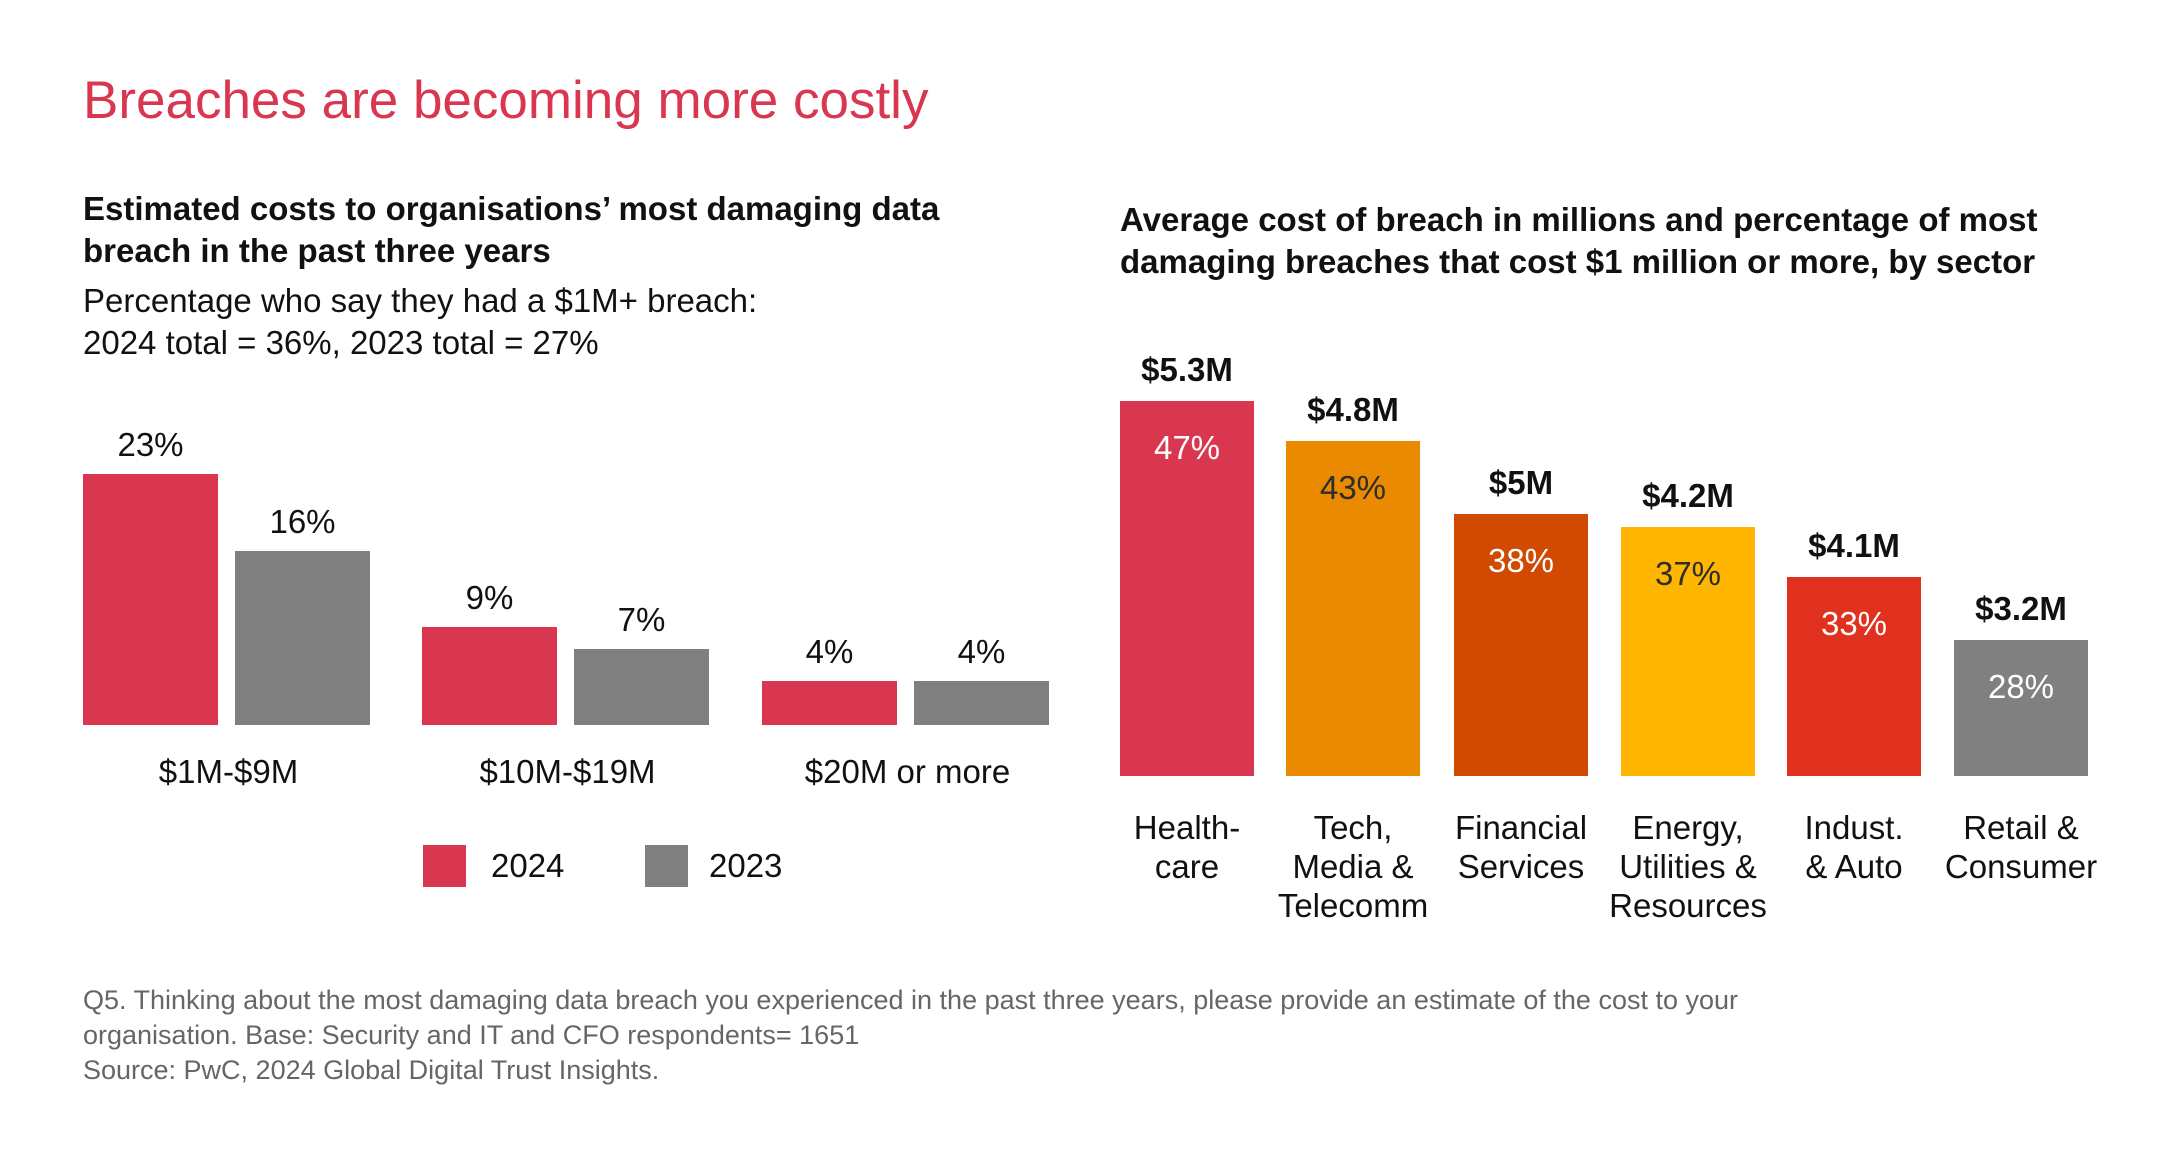  I want to click on sector-label: Financial Services, so click(1521, 847).